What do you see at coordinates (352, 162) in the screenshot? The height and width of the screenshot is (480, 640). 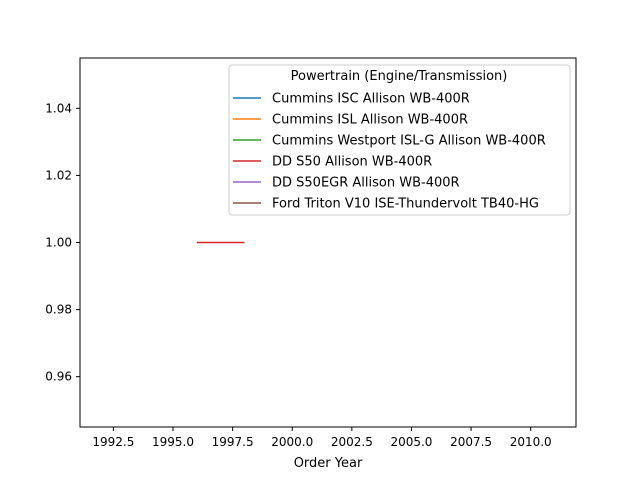 I see `legend-entry-label: DD S50 Allison WB-400R` at bounding box center [352, 162].